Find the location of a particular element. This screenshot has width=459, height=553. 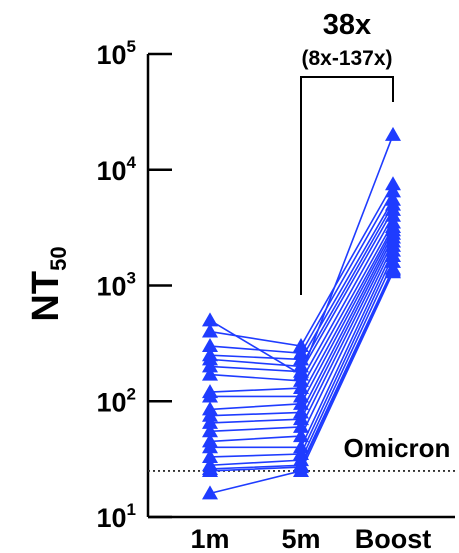

fold-change-ci-label: (8x-137x) is located at coordinates (346, 58).